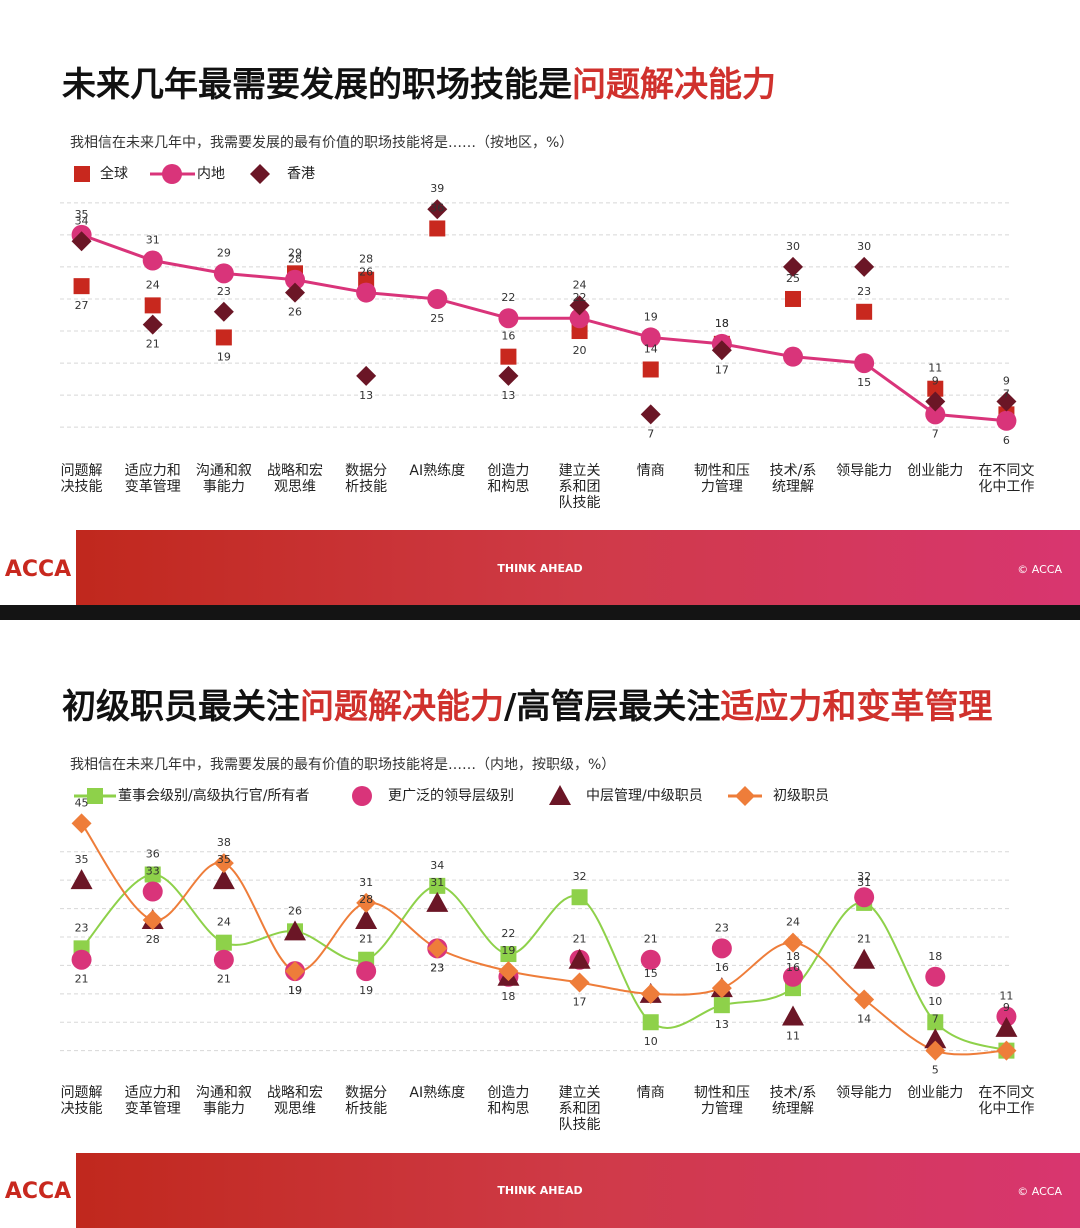  What do you see at coordinates (295, 252) in the screenshot?
I see `data-label: 29` at bounding box center [295, 252].